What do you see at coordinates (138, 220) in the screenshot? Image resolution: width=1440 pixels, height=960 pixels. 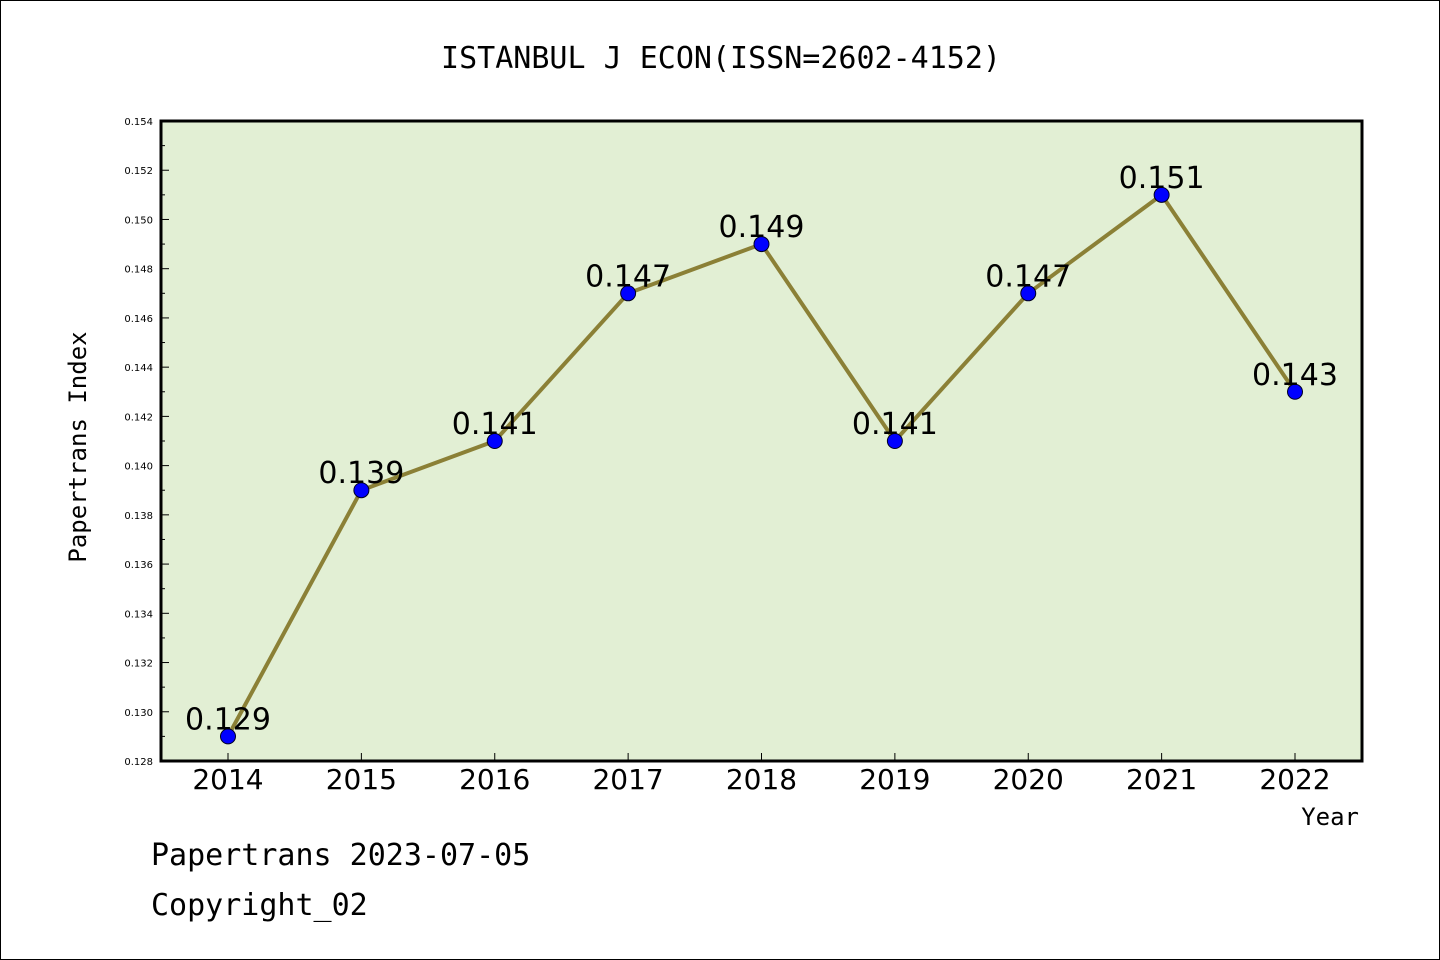 I see `y-tick-label: 0.150` at bounding box center [138, 220].